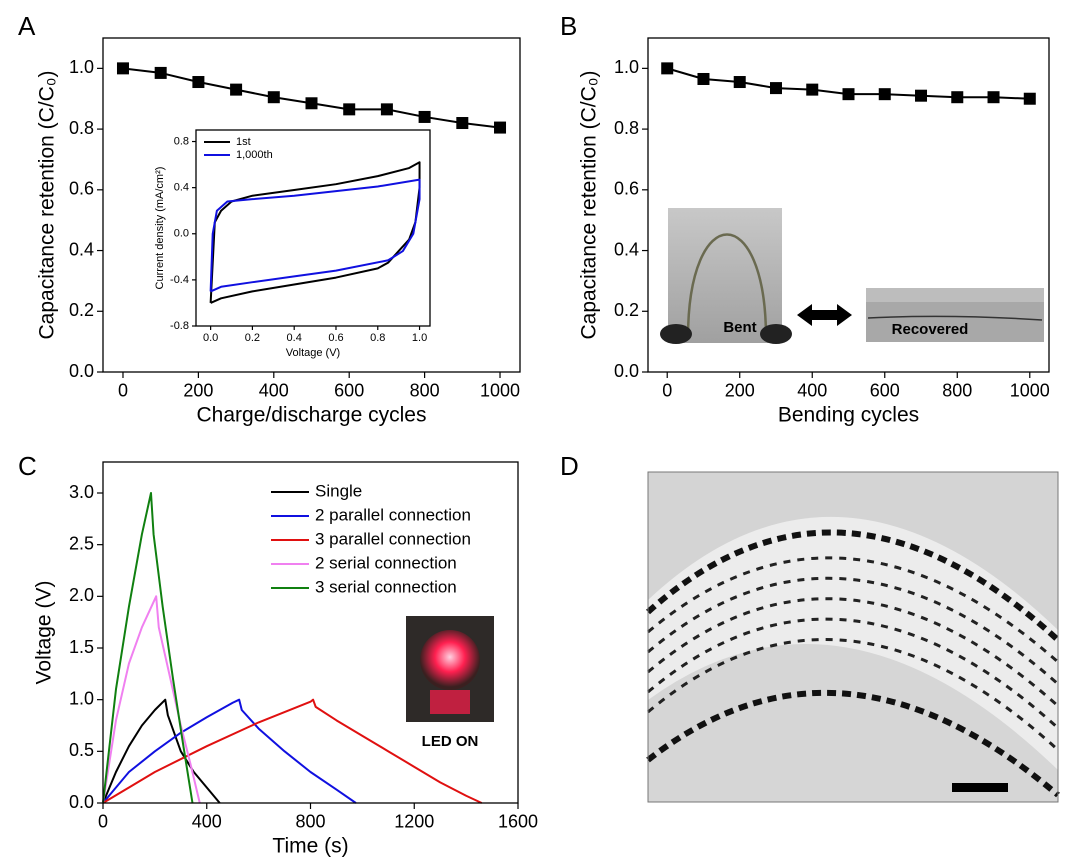 The width and height of the screenshot is (1069, 862). What do you see at coordinates (81, 647) in the screenshot?
I see `y-tick-label: 1.5` at bounding box center [81, 647].